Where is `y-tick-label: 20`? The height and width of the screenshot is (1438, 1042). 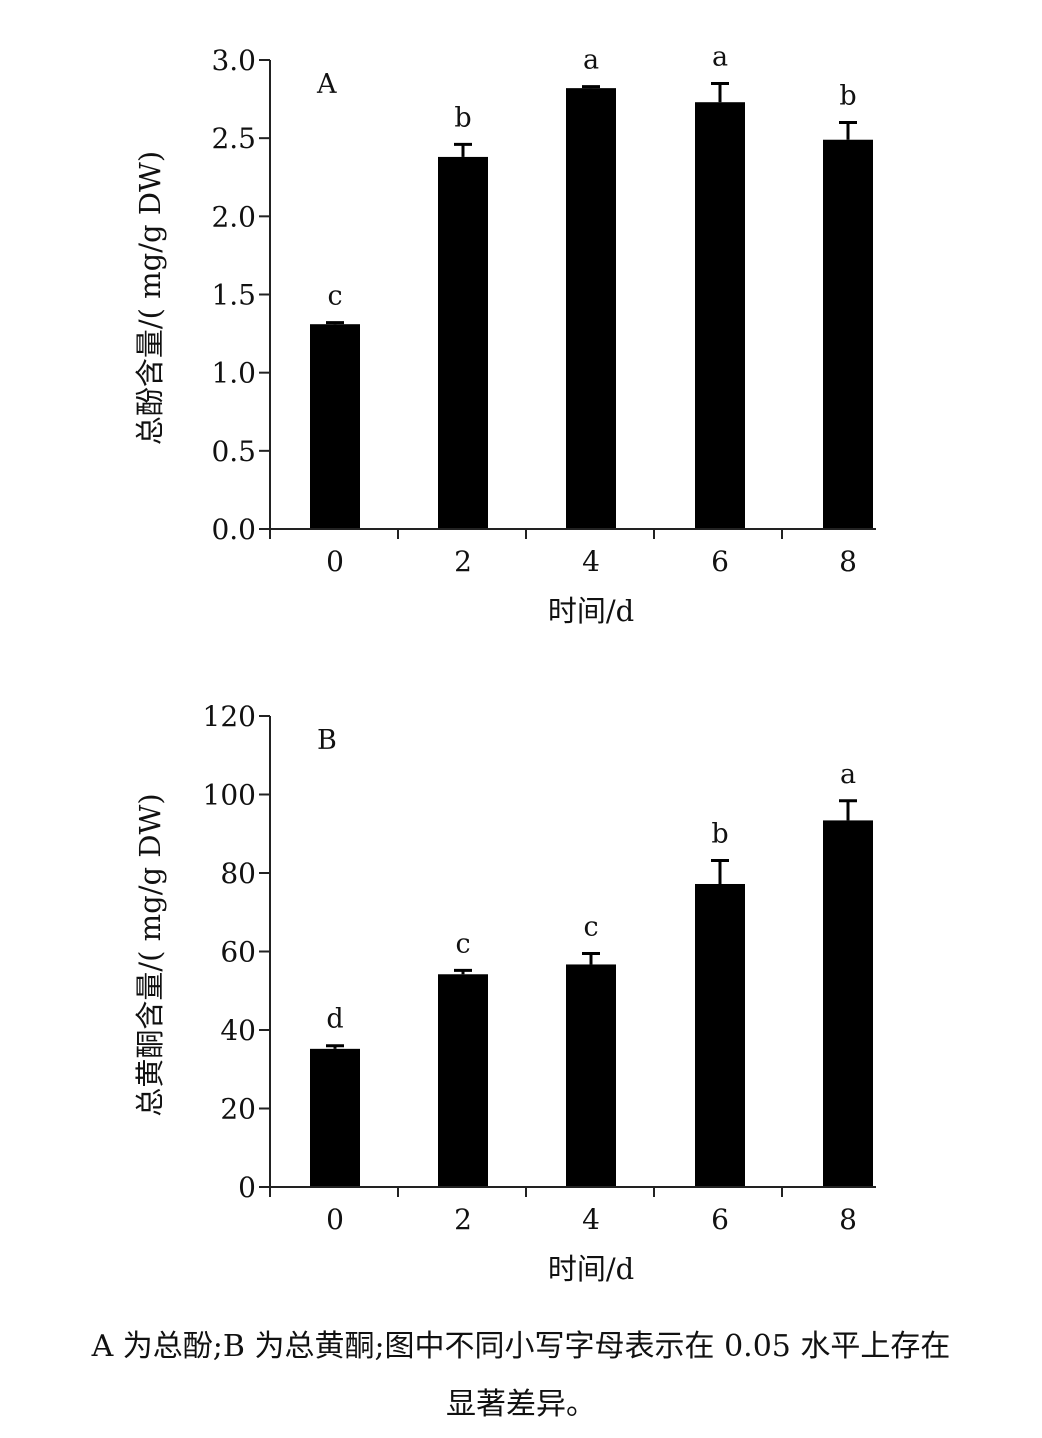
y-tick-label: 20 is located at coordinates (238, 1109).